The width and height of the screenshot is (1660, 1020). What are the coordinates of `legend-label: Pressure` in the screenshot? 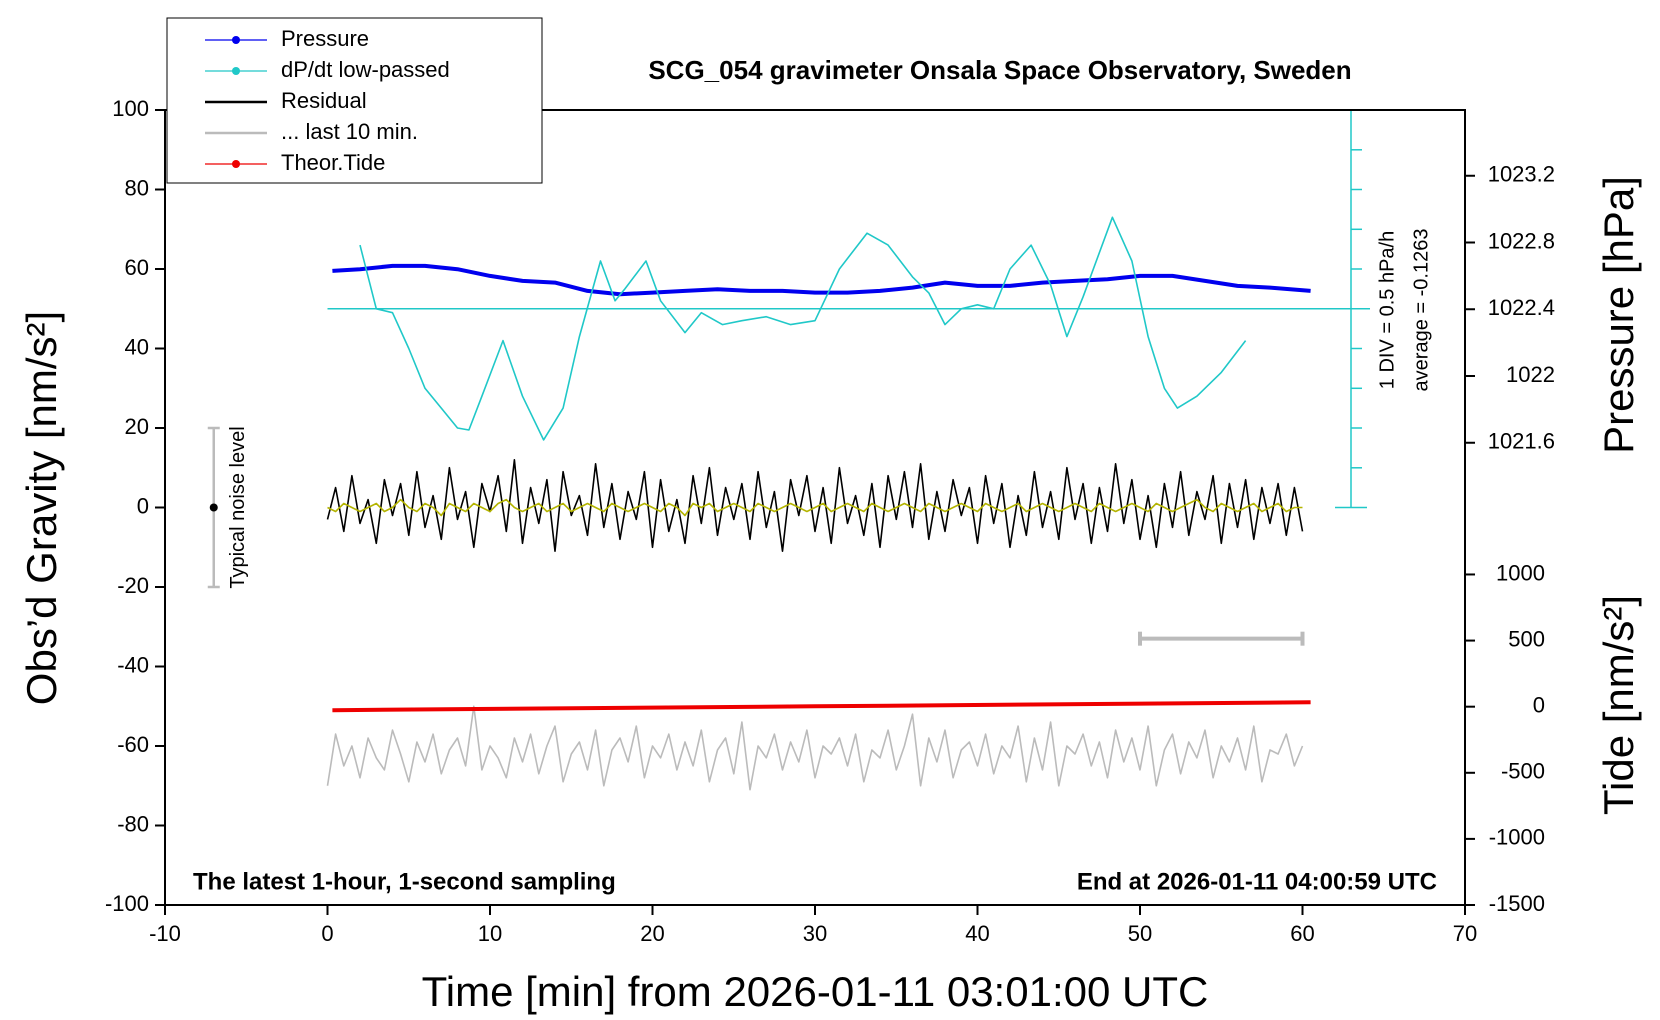 It's located at (325, 38).